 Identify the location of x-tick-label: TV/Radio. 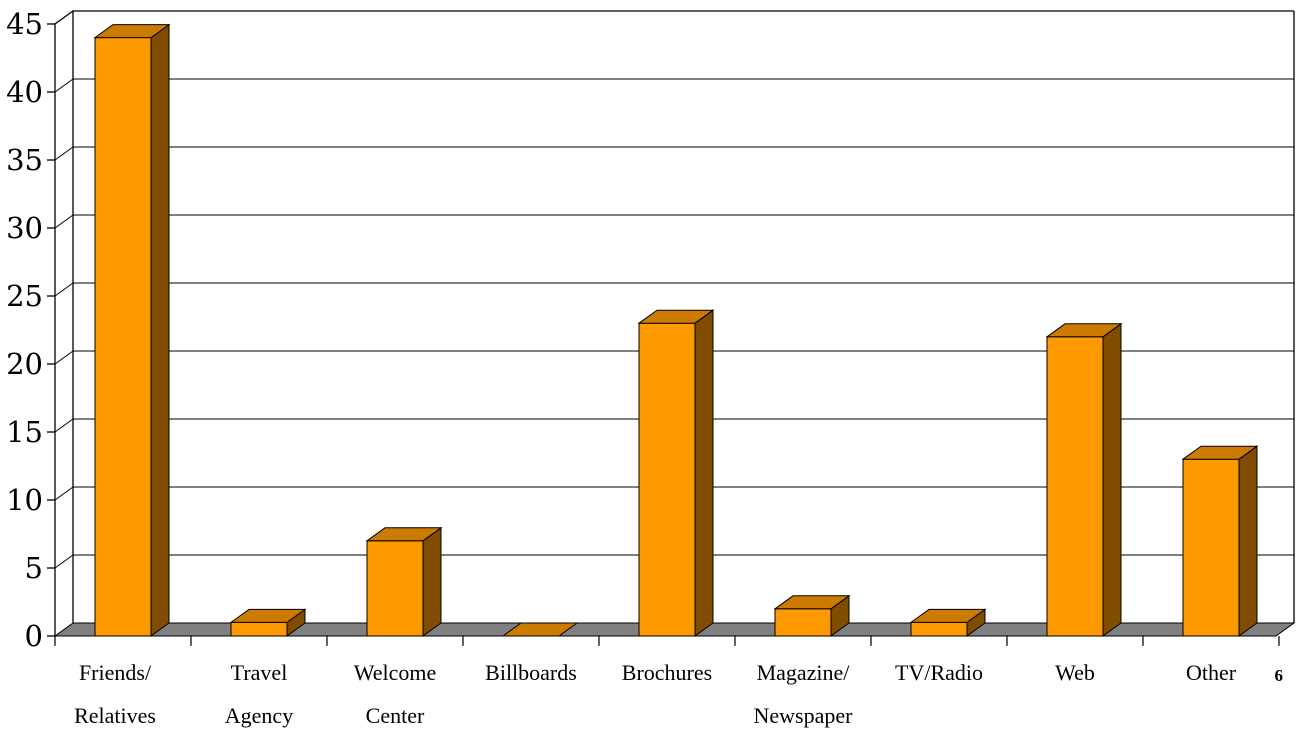
(939, 672).